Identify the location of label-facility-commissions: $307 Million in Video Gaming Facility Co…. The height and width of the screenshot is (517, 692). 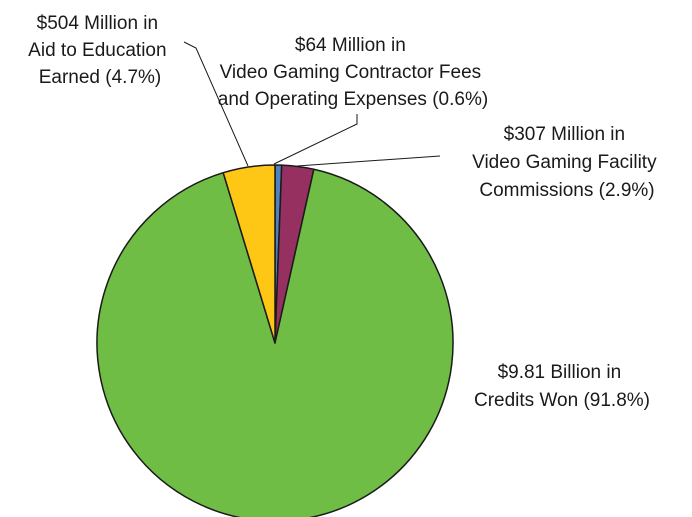
(567, 162).